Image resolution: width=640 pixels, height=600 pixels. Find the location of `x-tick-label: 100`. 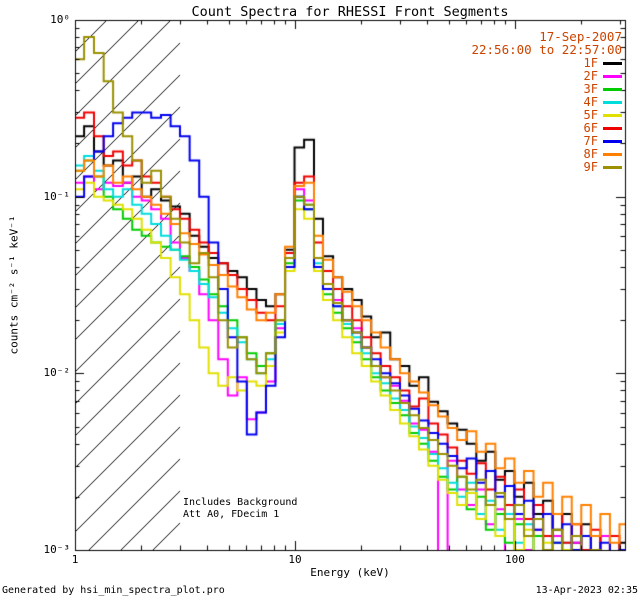

x-tick-label: 100 is located at coordinates (515, 559).